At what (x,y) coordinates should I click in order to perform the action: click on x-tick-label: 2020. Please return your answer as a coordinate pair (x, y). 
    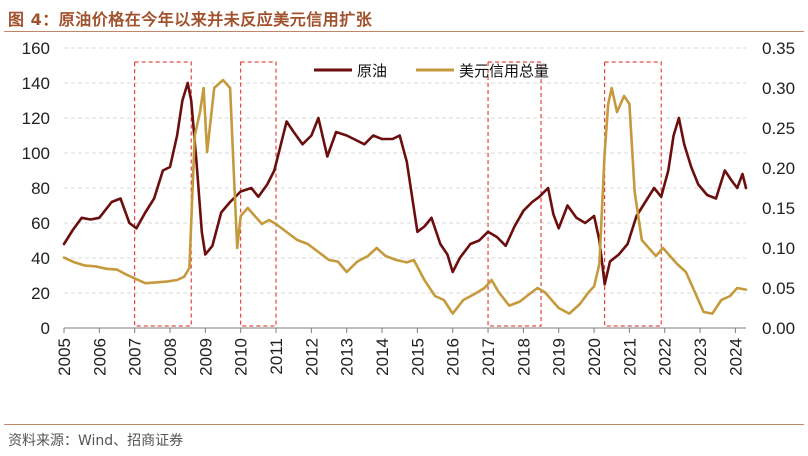
    Looking at the image, I should click on (594, 357).